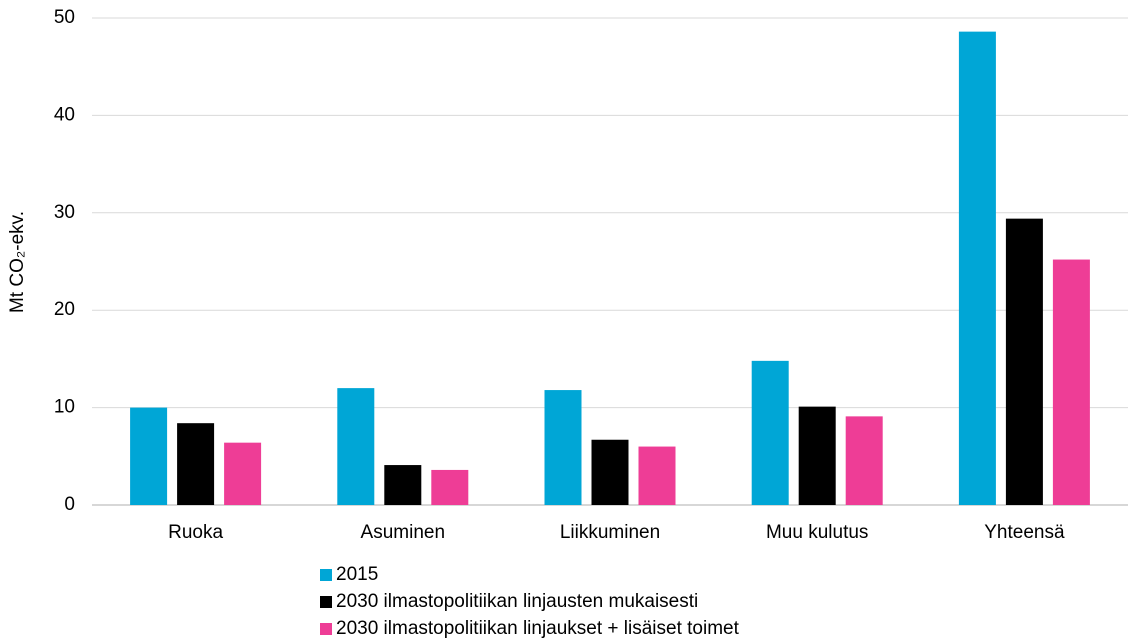 Image resolution: width=1142 pixels, height=641 pixels. What do you see at coordinates (17, 262) in the screenshot?
I see `y-axis-label: Mt CO₂-ekv.` at bounding box center [17, 262].